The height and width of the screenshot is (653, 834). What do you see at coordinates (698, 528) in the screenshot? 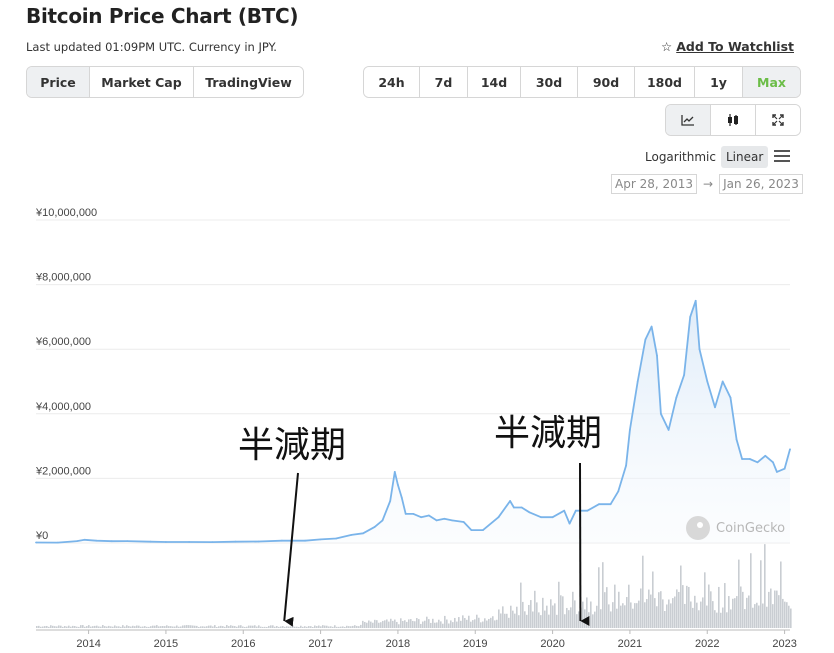
I see `coingecko-logo-icon` at bounding box center [698, 528].